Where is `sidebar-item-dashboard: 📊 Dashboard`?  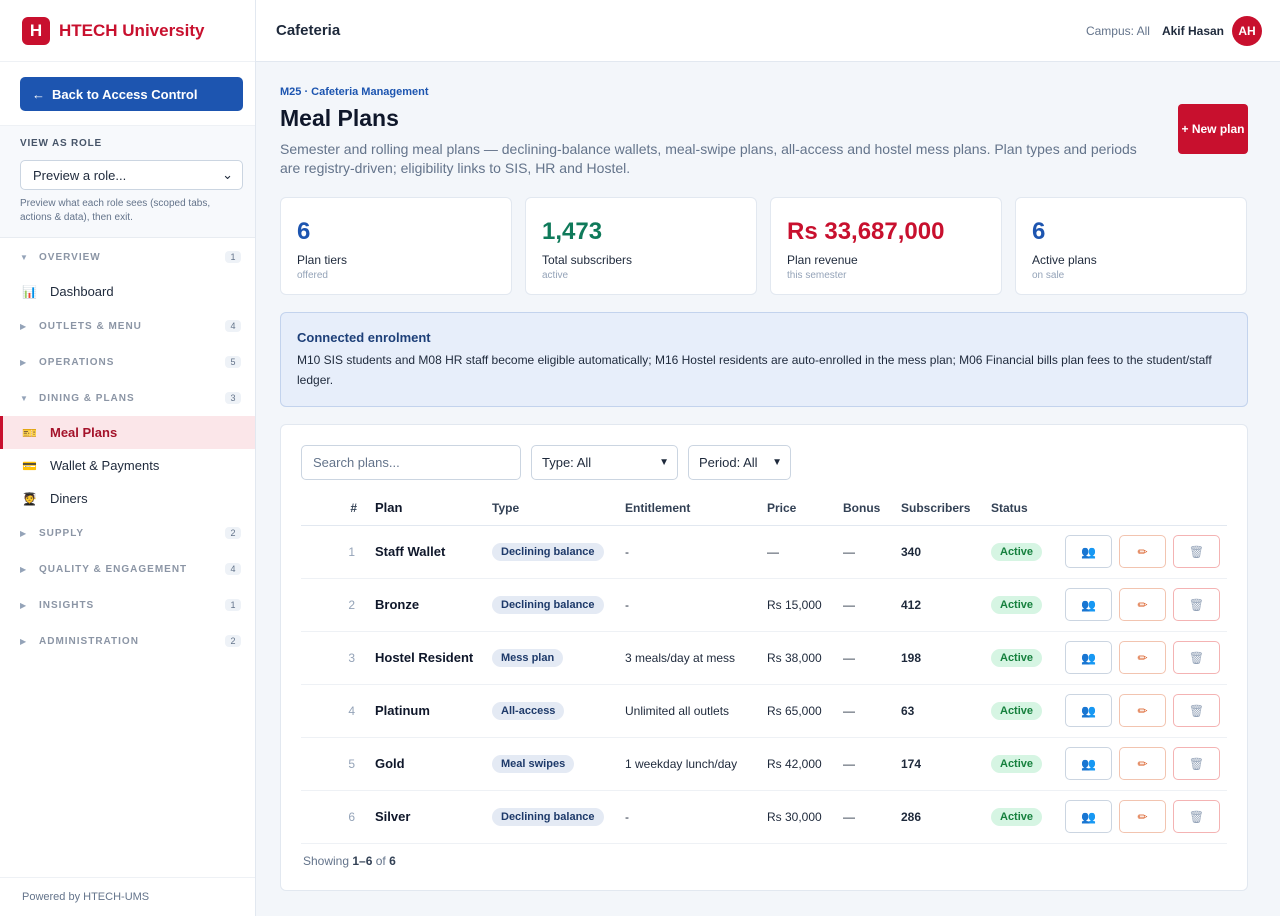
sidebar-item-dashboard: 📊 Dashboard is located at coordinates (127, 291).